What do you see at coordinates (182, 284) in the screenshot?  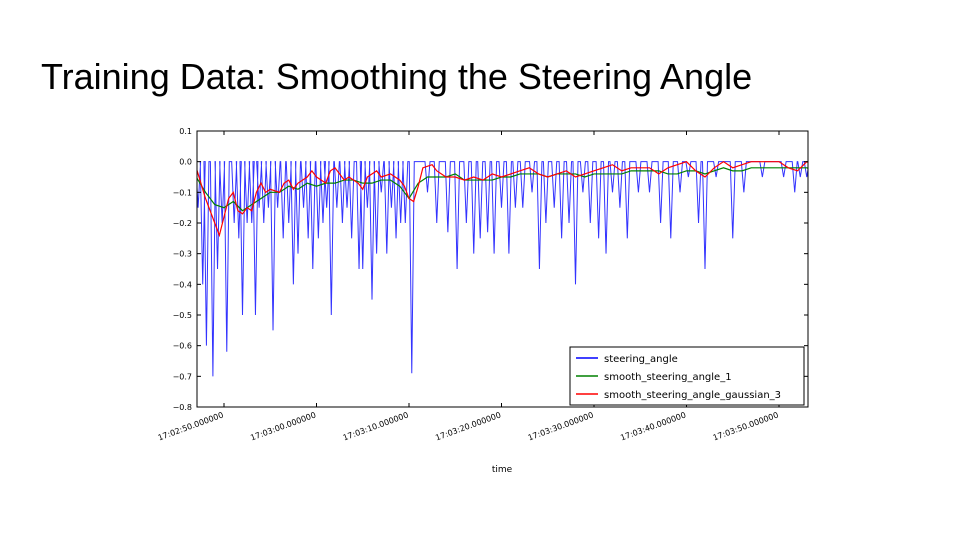 I see `y-tick-label: −0.4` at bounding box center [182, 284].